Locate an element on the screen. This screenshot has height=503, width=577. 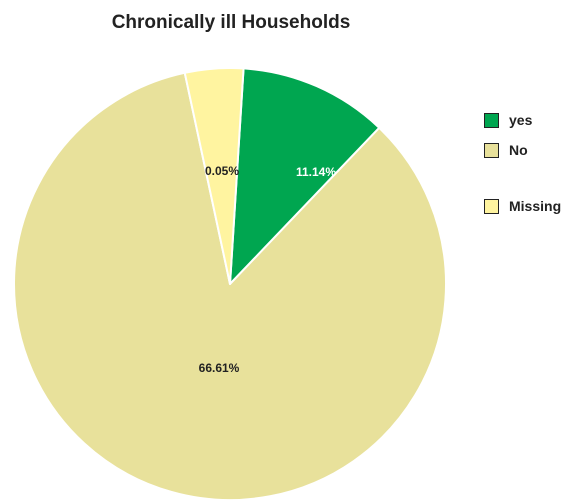
chart-title: Chronically ill Households is located at coordinates (231, 22).